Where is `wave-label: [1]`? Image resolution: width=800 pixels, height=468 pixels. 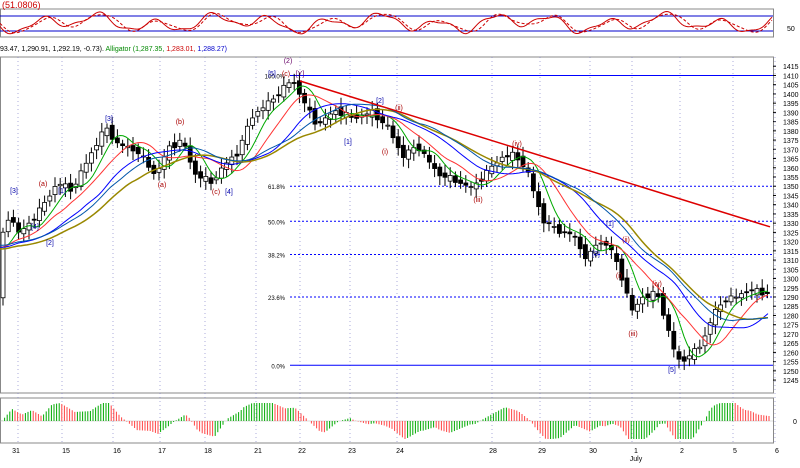 wave-label: [1] is located at coordinates (610, 224).